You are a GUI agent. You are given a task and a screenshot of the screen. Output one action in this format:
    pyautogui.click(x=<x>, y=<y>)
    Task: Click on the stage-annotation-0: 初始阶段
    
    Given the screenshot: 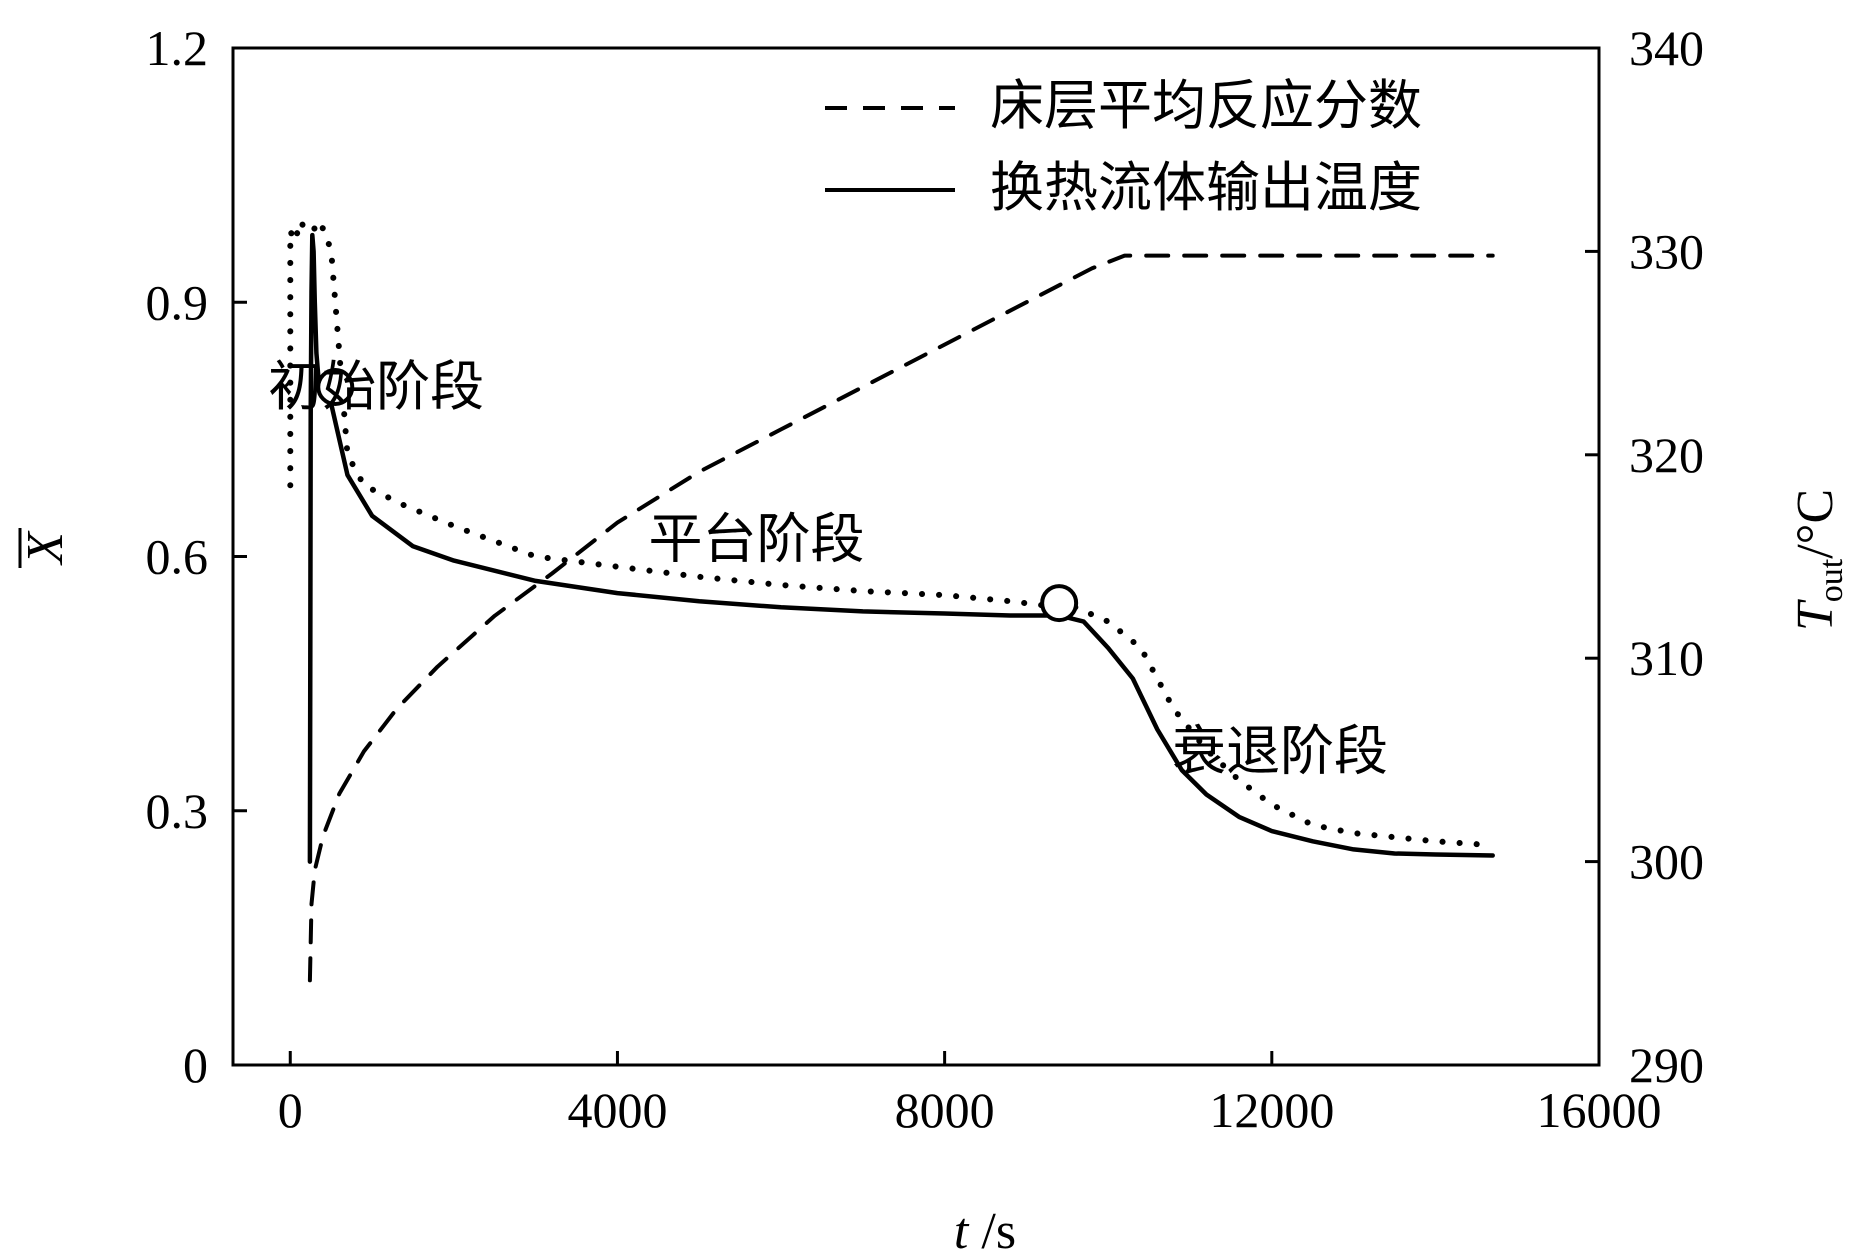 What is the action you would take?
    pyautogui.click(x=376, y=386)
    